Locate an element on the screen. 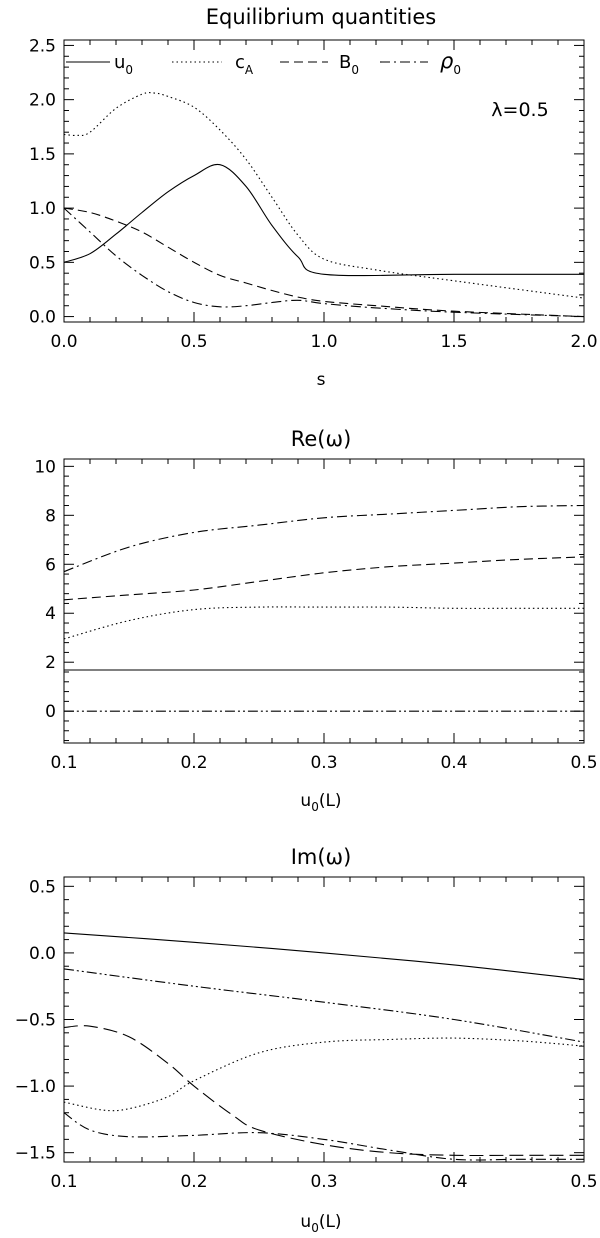  y-tick-label: 6 is located at coordinates (50, 565).